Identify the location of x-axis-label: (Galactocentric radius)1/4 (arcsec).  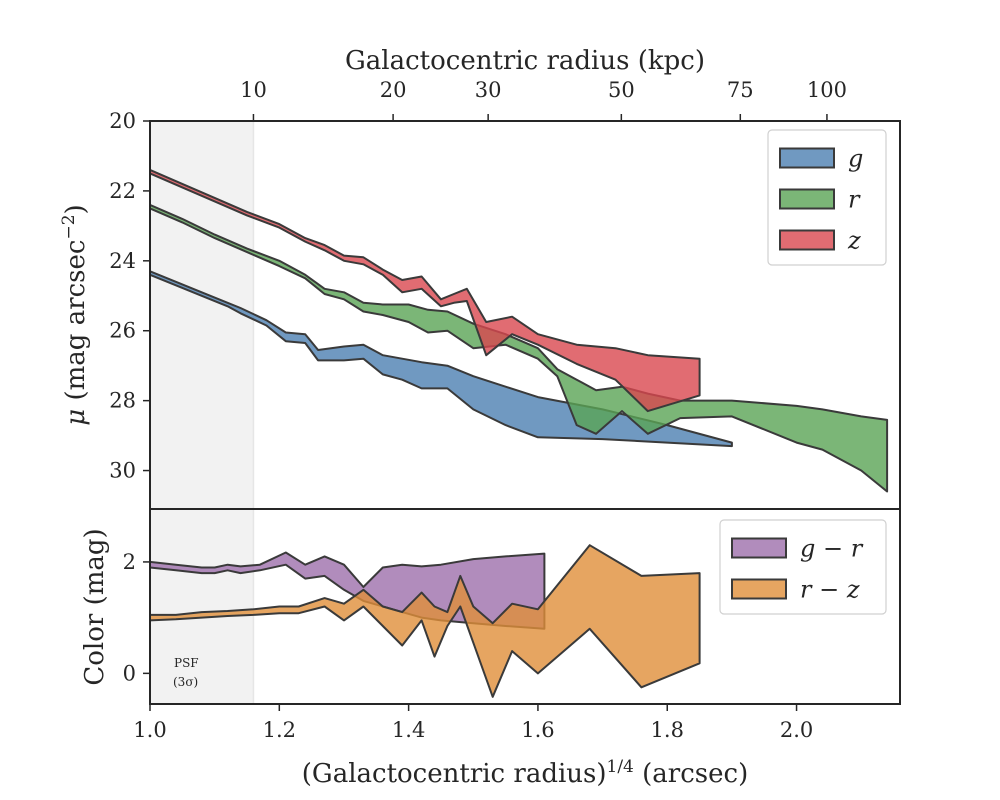
(525, 773).